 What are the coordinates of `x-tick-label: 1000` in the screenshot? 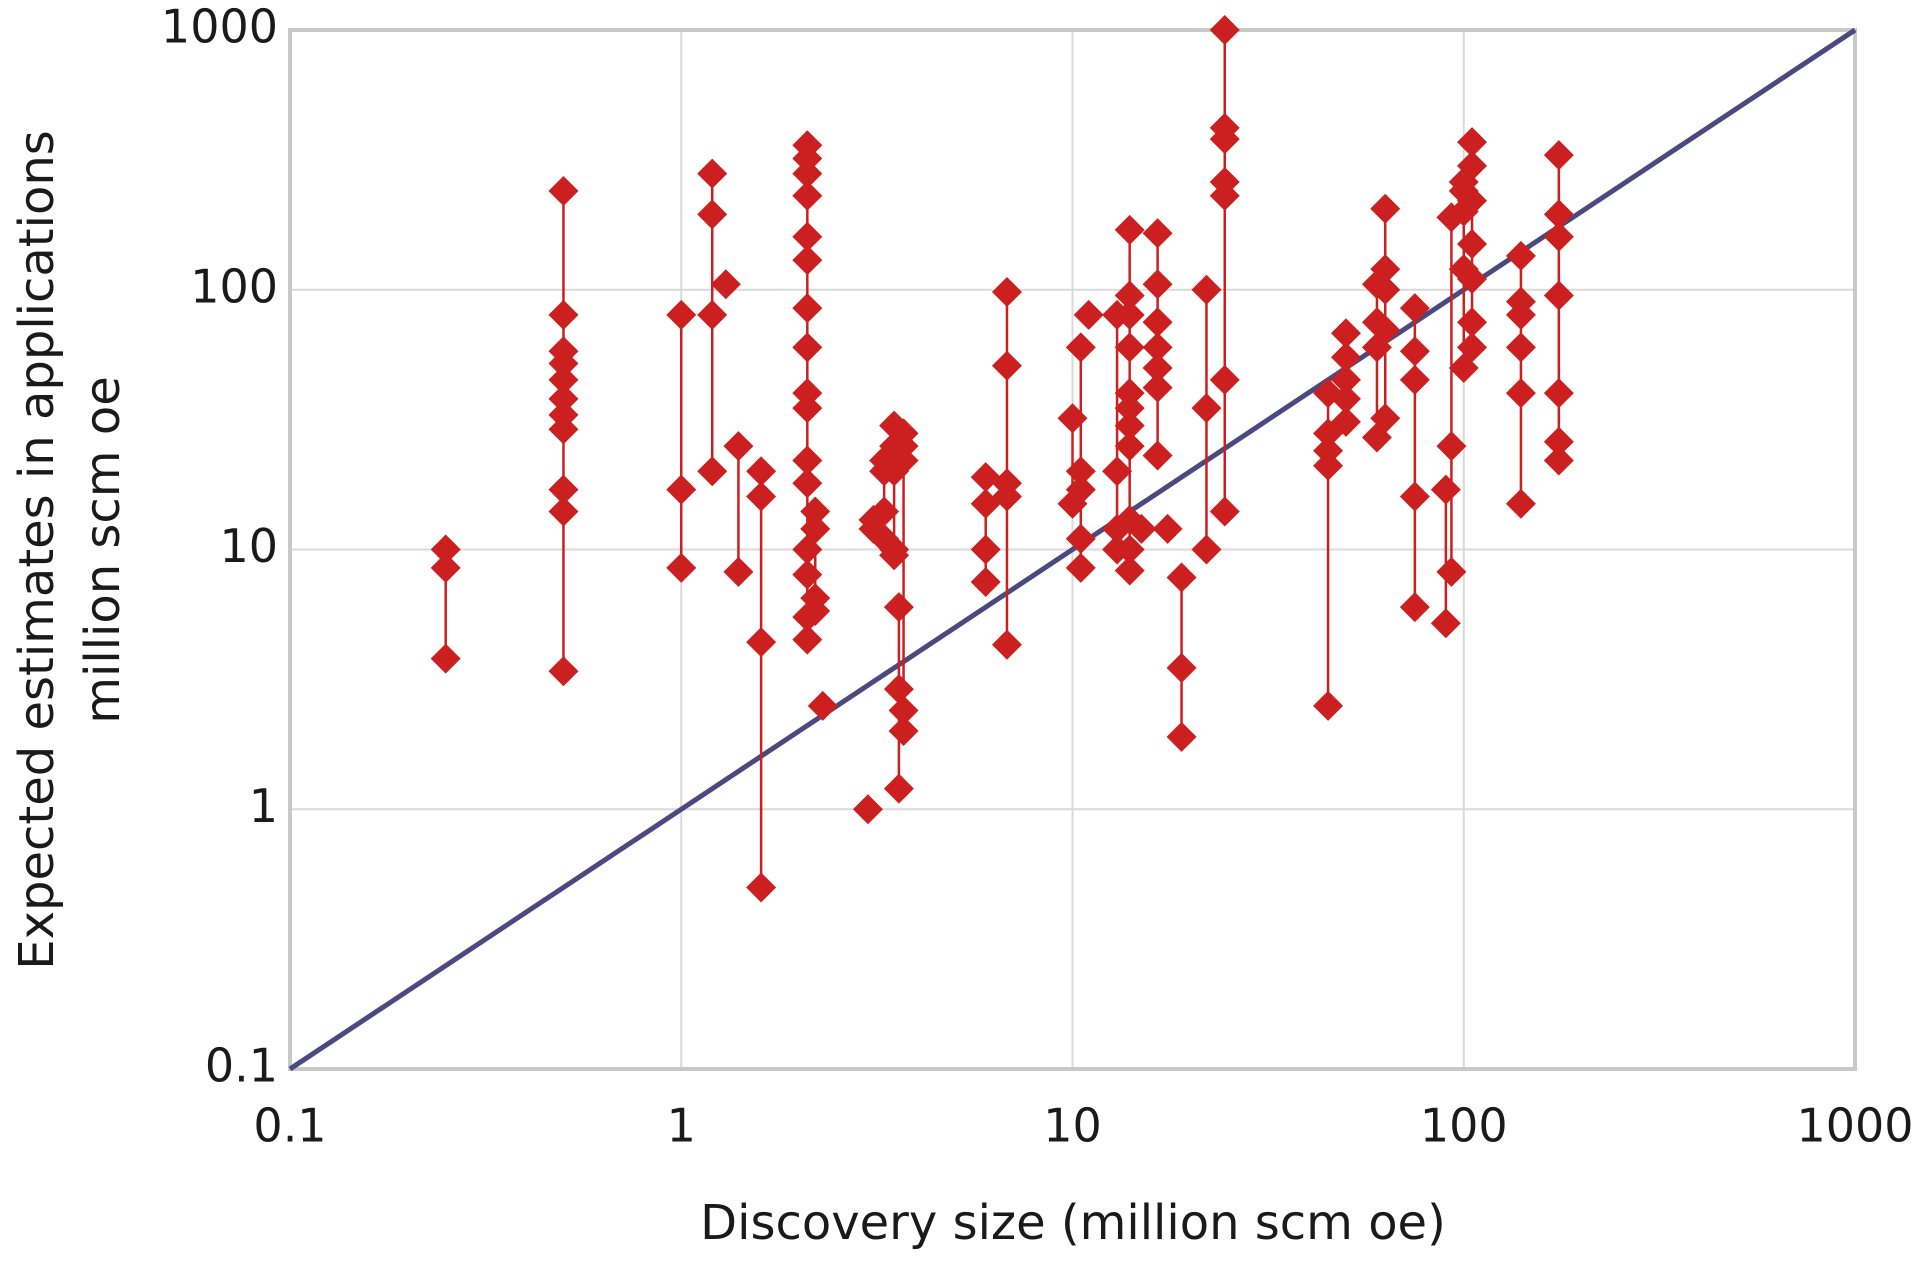 It's located at (1854, 1126).